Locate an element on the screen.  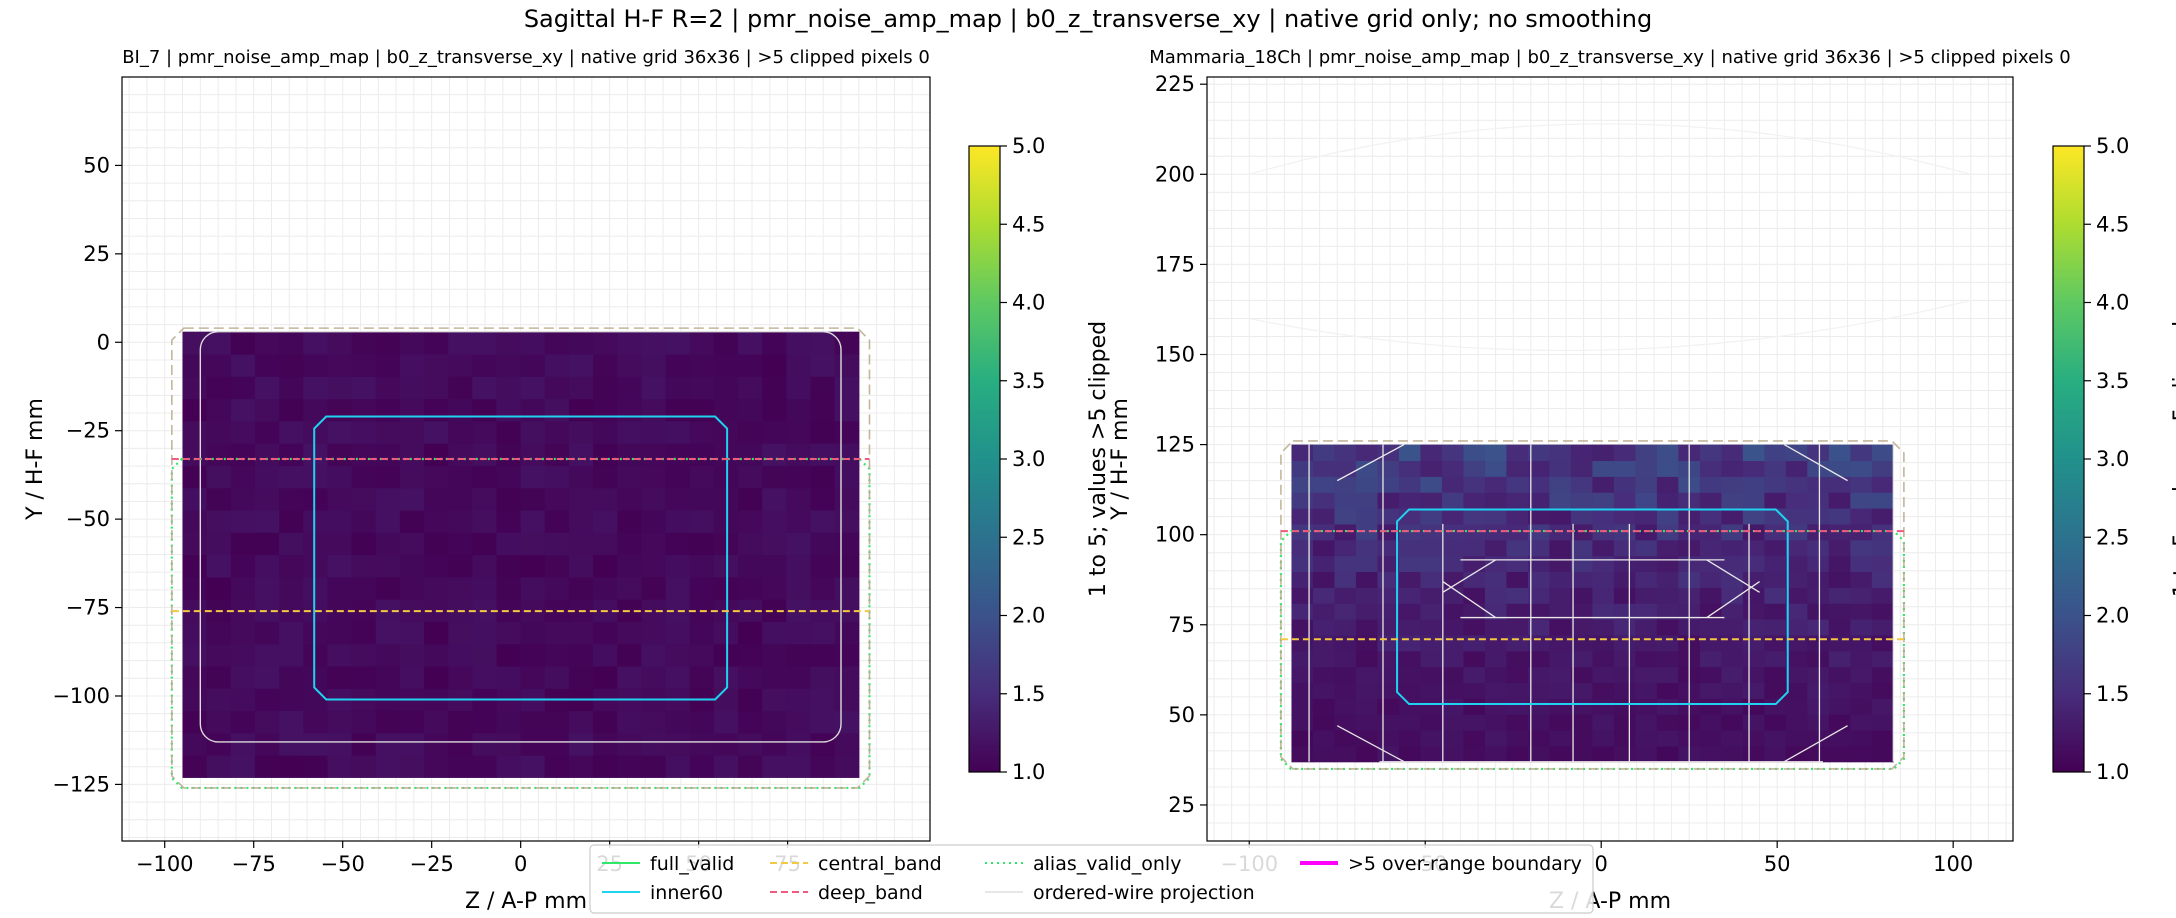
y-tick-label: 25 is located at coordinates (1181, 805).